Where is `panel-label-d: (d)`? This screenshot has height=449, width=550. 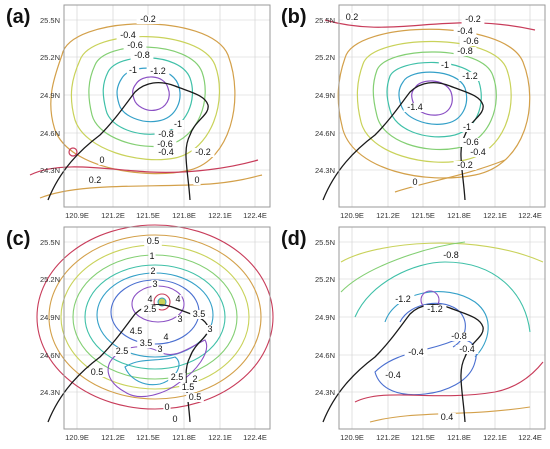
panel-label-d: (d) is located at coordinates (294, 239).